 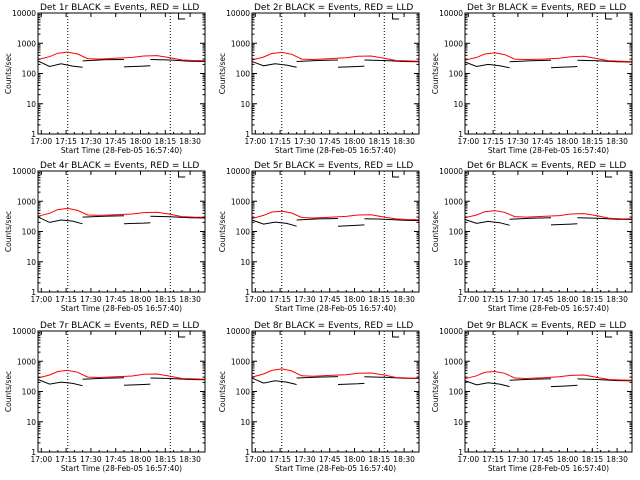 What do you see at coordinates (546, 8) in the screenshot?
I see `chart-title: Det 3r BLACK = Events, RED = LLD` at bounding box center [546, 8].